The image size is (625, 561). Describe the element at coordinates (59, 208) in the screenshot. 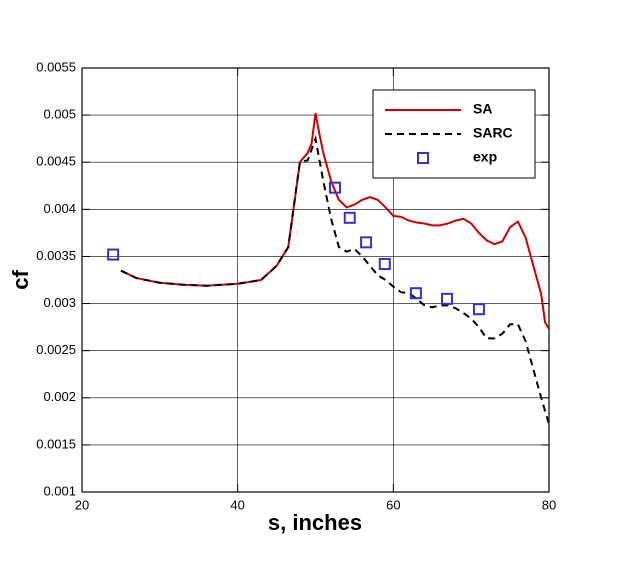

I see `y-tick-label: 0.004` at that location.